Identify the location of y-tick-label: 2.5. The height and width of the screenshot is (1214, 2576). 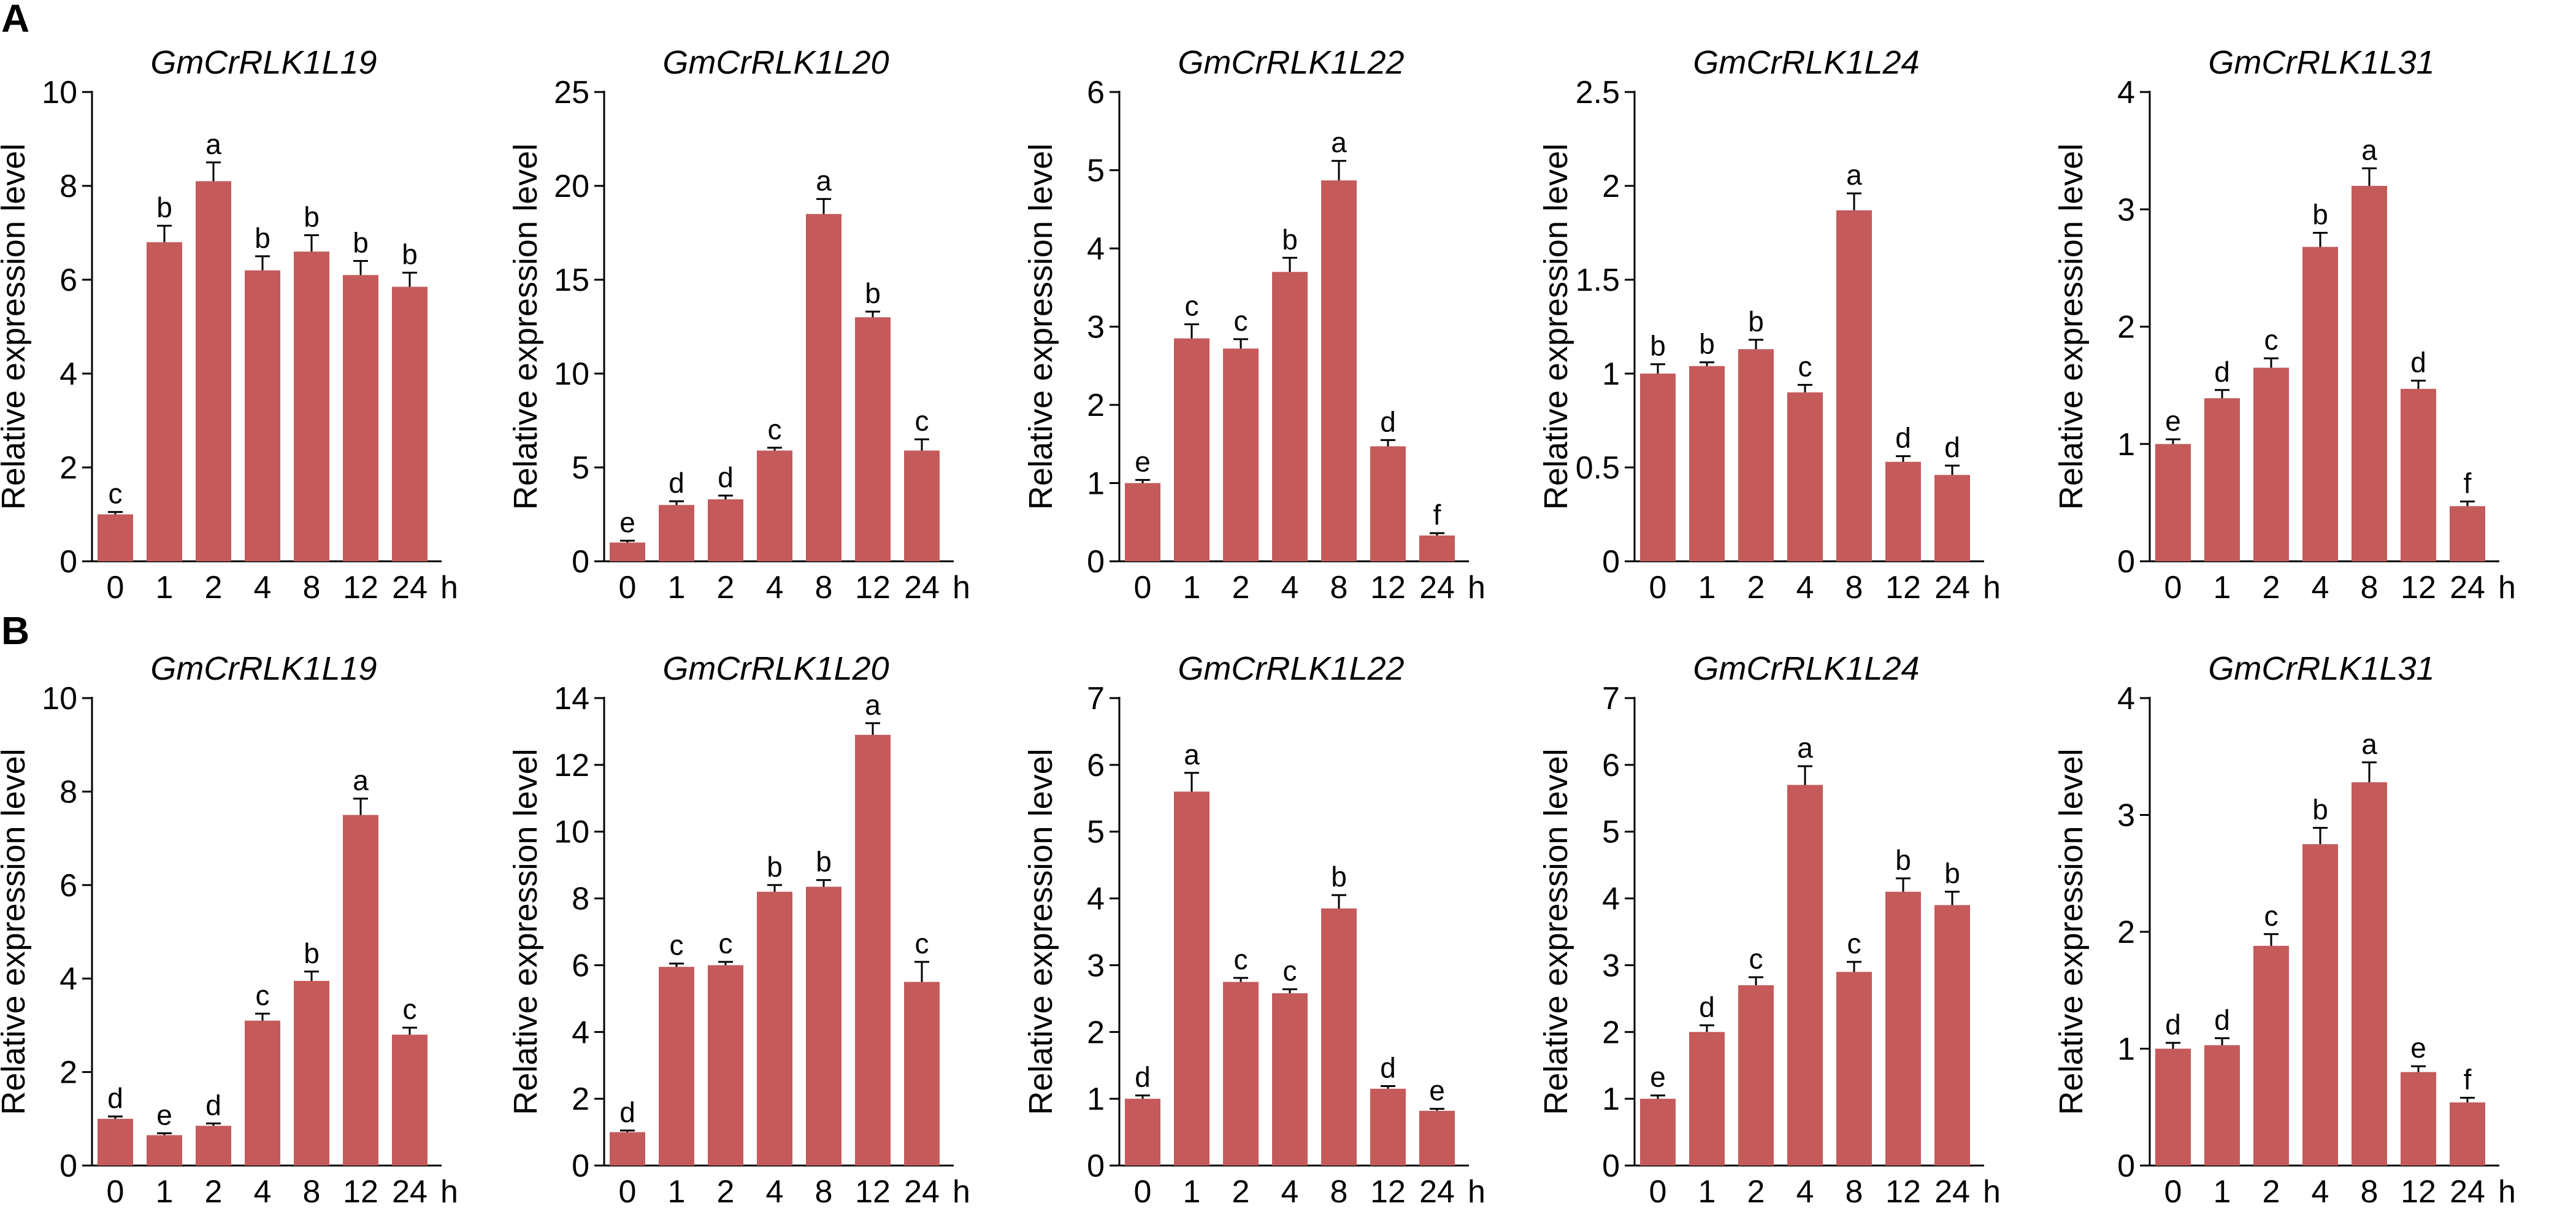
(1598, 92).